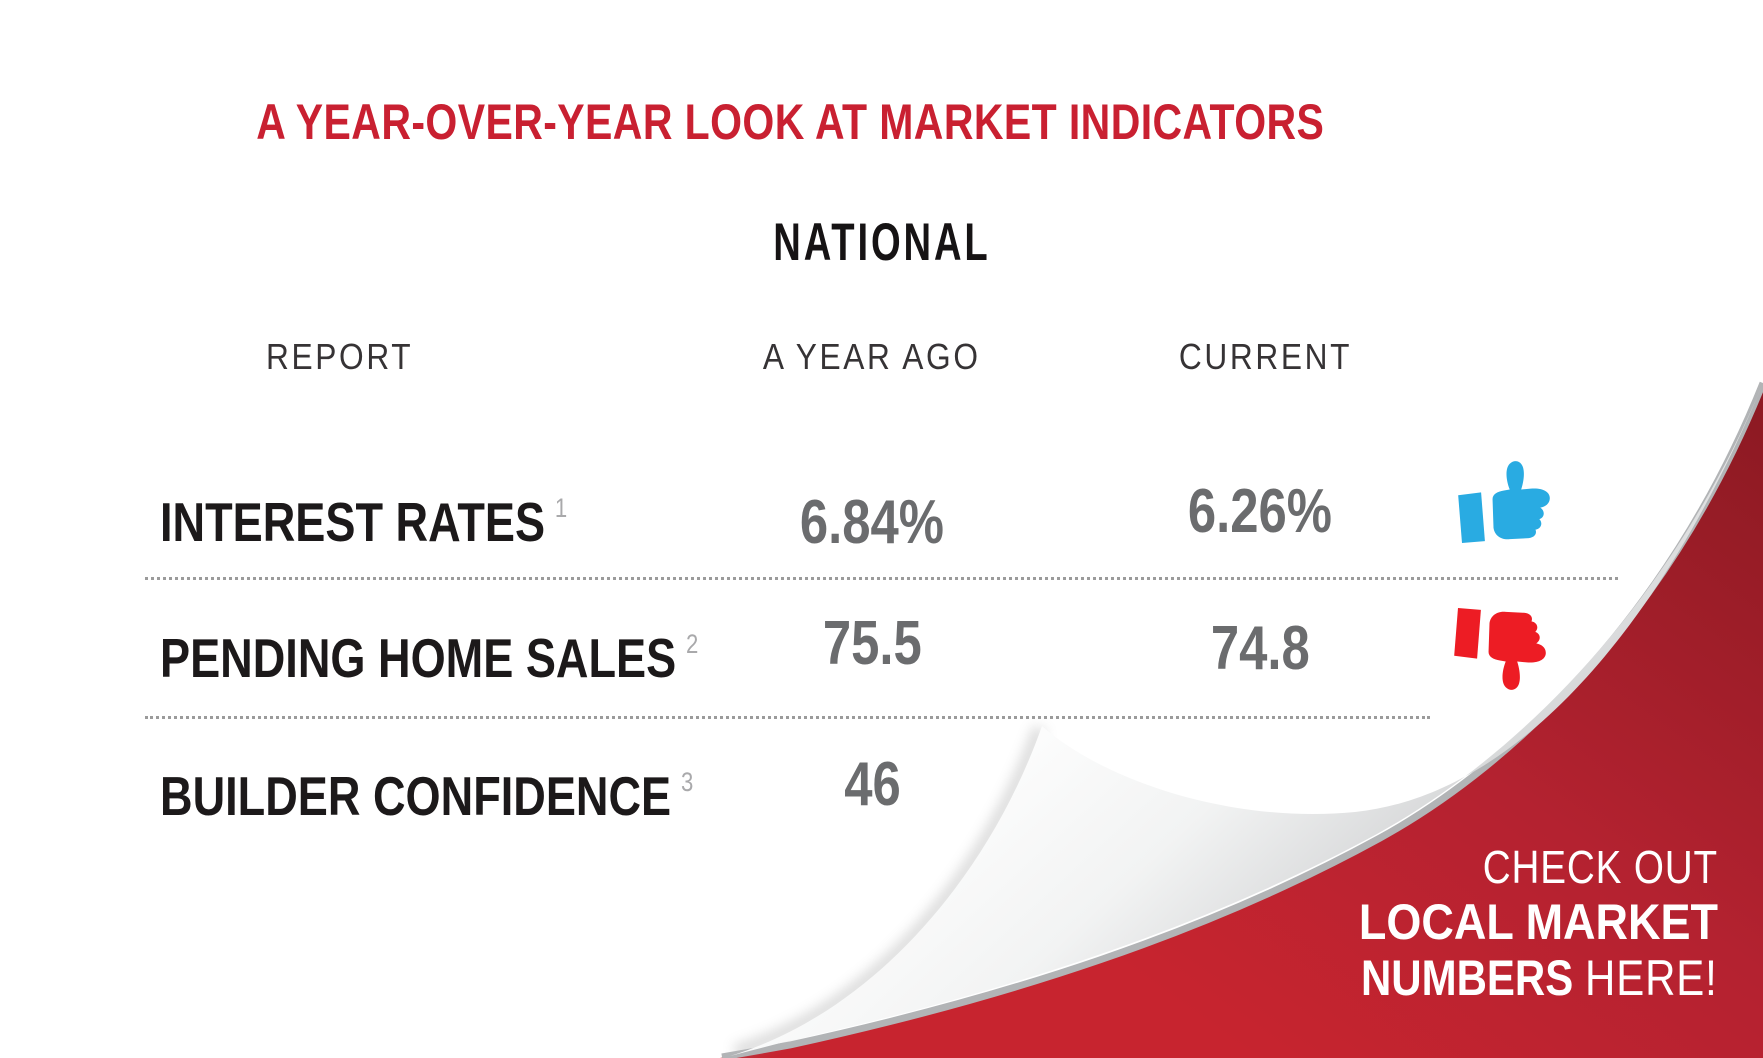 This screenshot has height=1058, width=1763. What do you see at coordinates (1538, 922) in the screenshot?
I see `cta-line-local-market: LOCAL MARKET` at bounding box center [1538, 922].